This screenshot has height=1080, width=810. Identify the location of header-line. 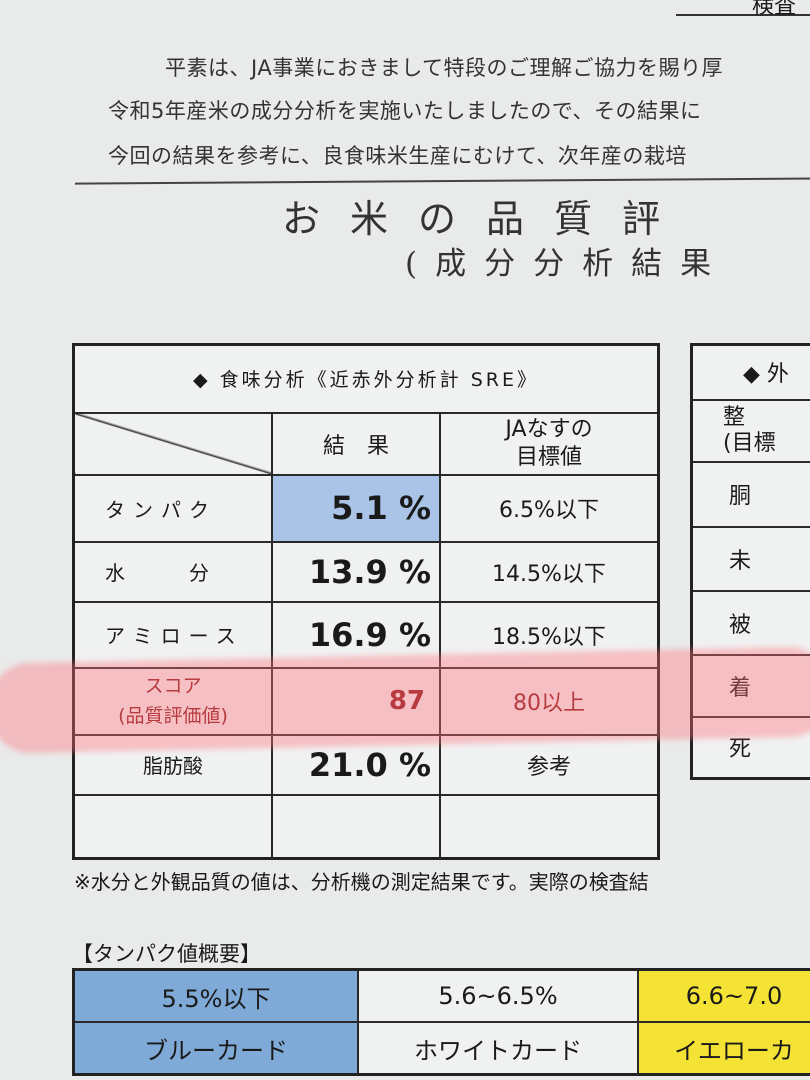
(743, 15).